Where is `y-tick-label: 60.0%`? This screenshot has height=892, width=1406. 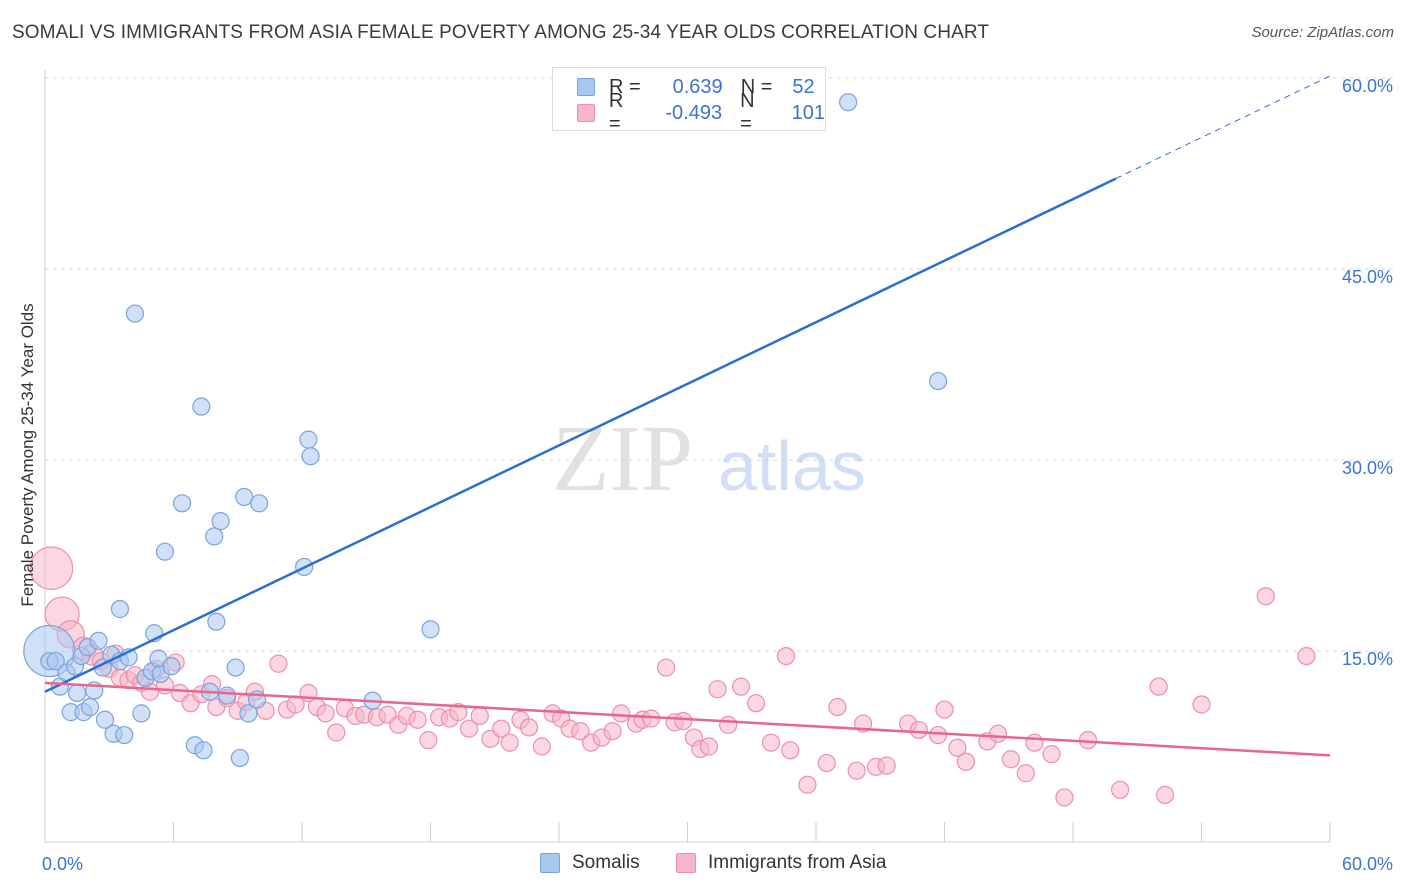 y-tick-label: 60.0% is located at coordinates (1367, 86).